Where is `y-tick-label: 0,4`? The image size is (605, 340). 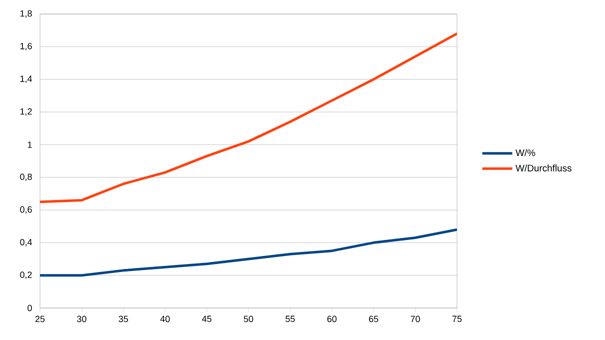
y-tick-label: 0,4 is located at coordinates (26, 242).